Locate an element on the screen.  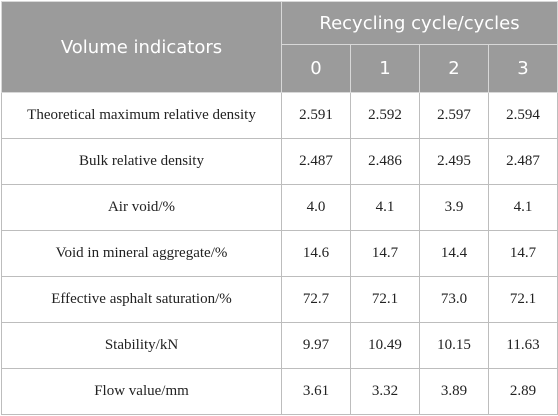
header-cycle-2: 2 is located at coordinates (454, 68).